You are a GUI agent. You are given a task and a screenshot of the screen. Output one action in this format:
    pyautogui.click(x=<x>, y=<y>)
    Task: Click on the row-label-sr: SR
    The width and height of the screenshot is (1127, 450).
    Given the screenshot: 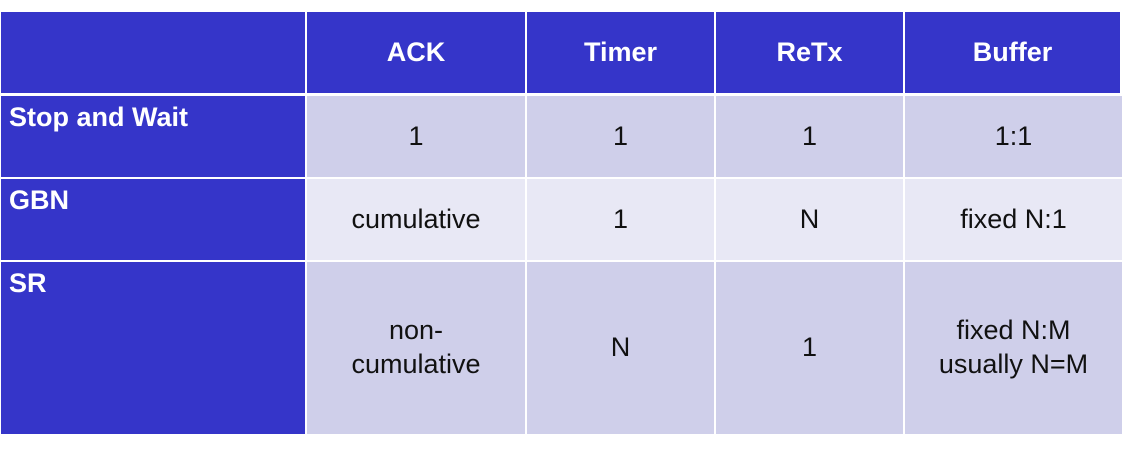 What is the action you would take?
    pyautogui.click(x=154, y=349)
    